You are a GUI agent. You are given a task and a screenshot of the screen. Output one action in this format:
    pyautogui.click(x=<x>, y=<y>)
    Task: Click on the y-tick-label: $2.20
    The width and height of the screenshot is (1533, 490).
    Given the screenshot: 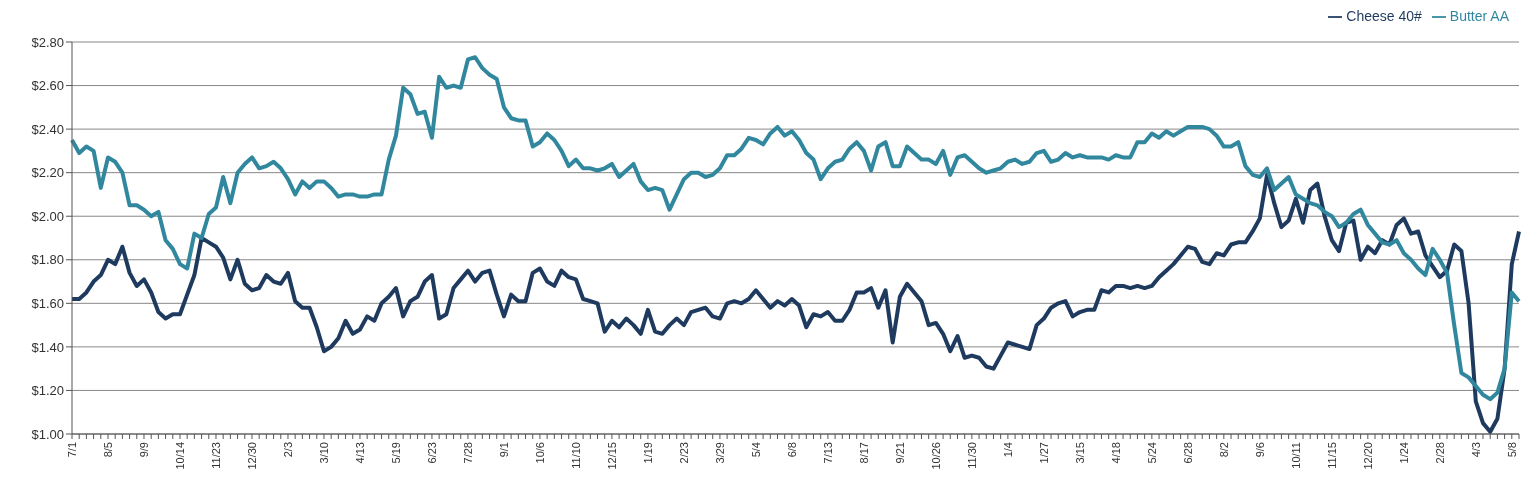 What is the action you would take?
    pyautogui.click(x=47, y=173)
    